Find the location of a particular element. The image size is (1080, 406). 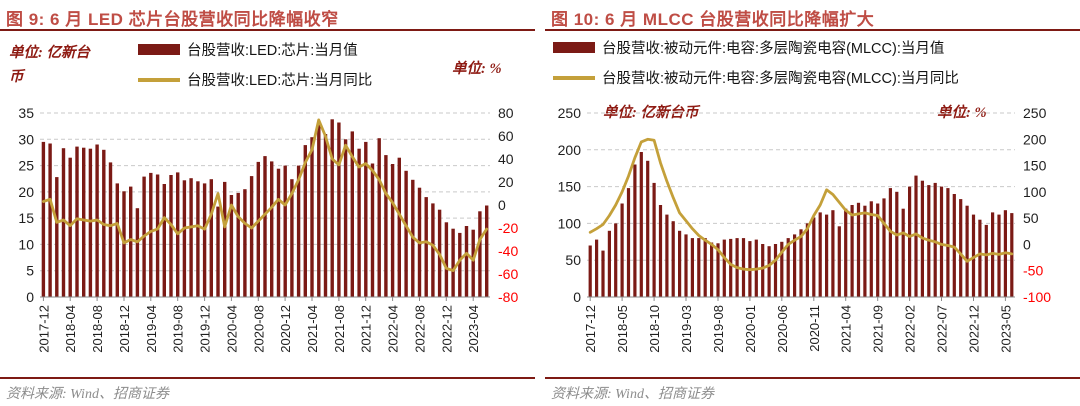

svg-text: 2023-04 is located at coordinates (473, 329).